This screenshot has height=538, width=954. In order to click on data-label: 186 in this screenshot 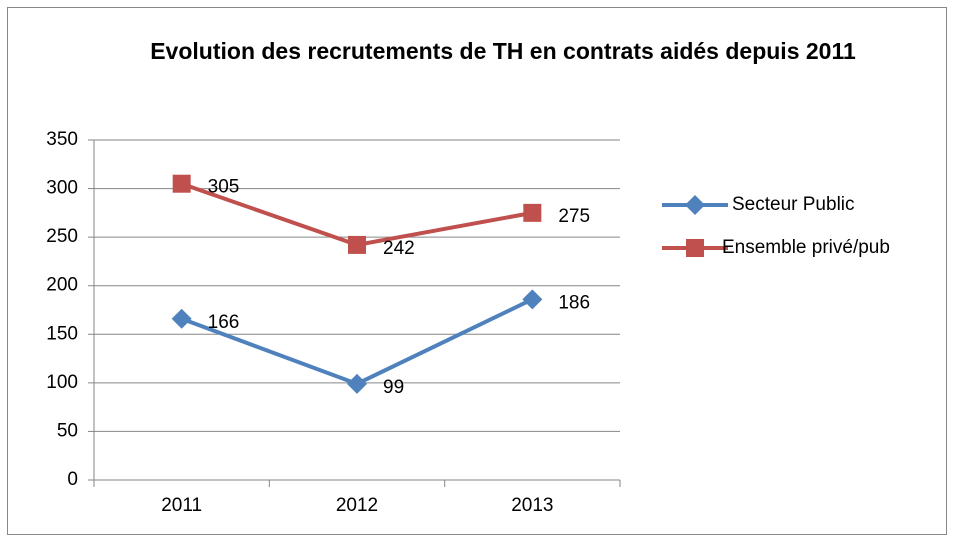, I will do `click(574, 302)`.